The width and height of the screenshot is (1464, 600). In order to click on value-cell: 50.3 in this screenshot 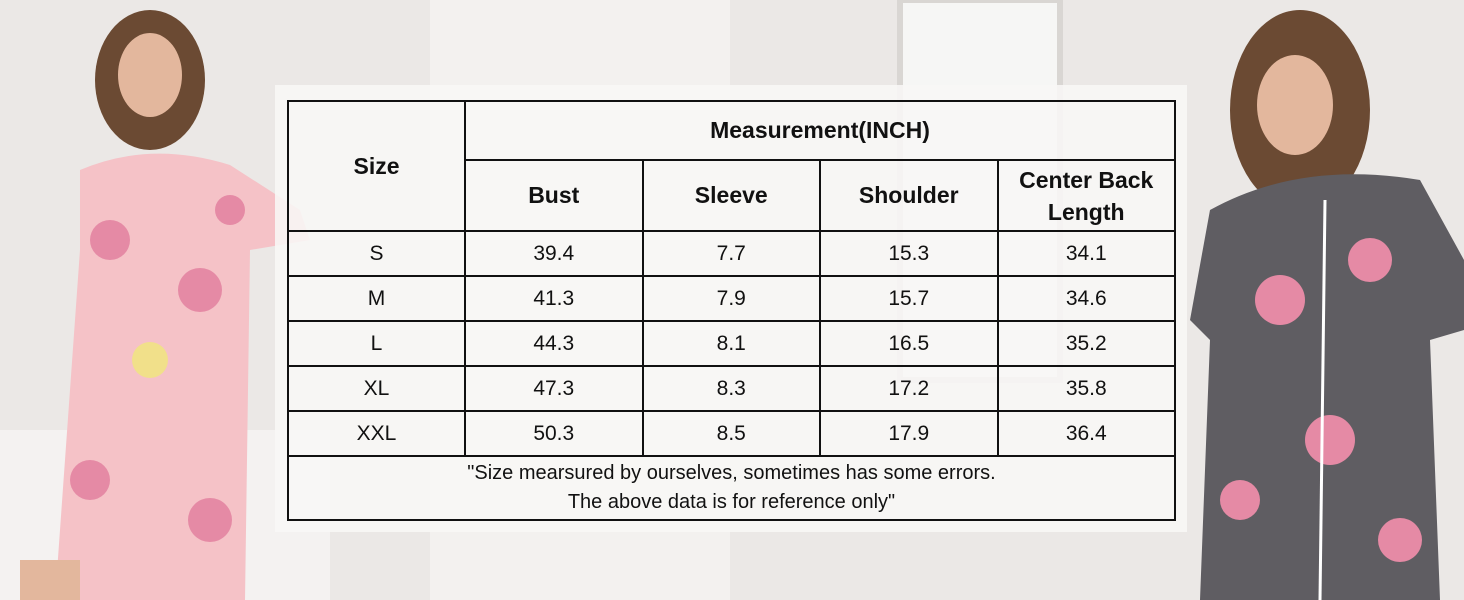, I will do `click(554, 433)`.